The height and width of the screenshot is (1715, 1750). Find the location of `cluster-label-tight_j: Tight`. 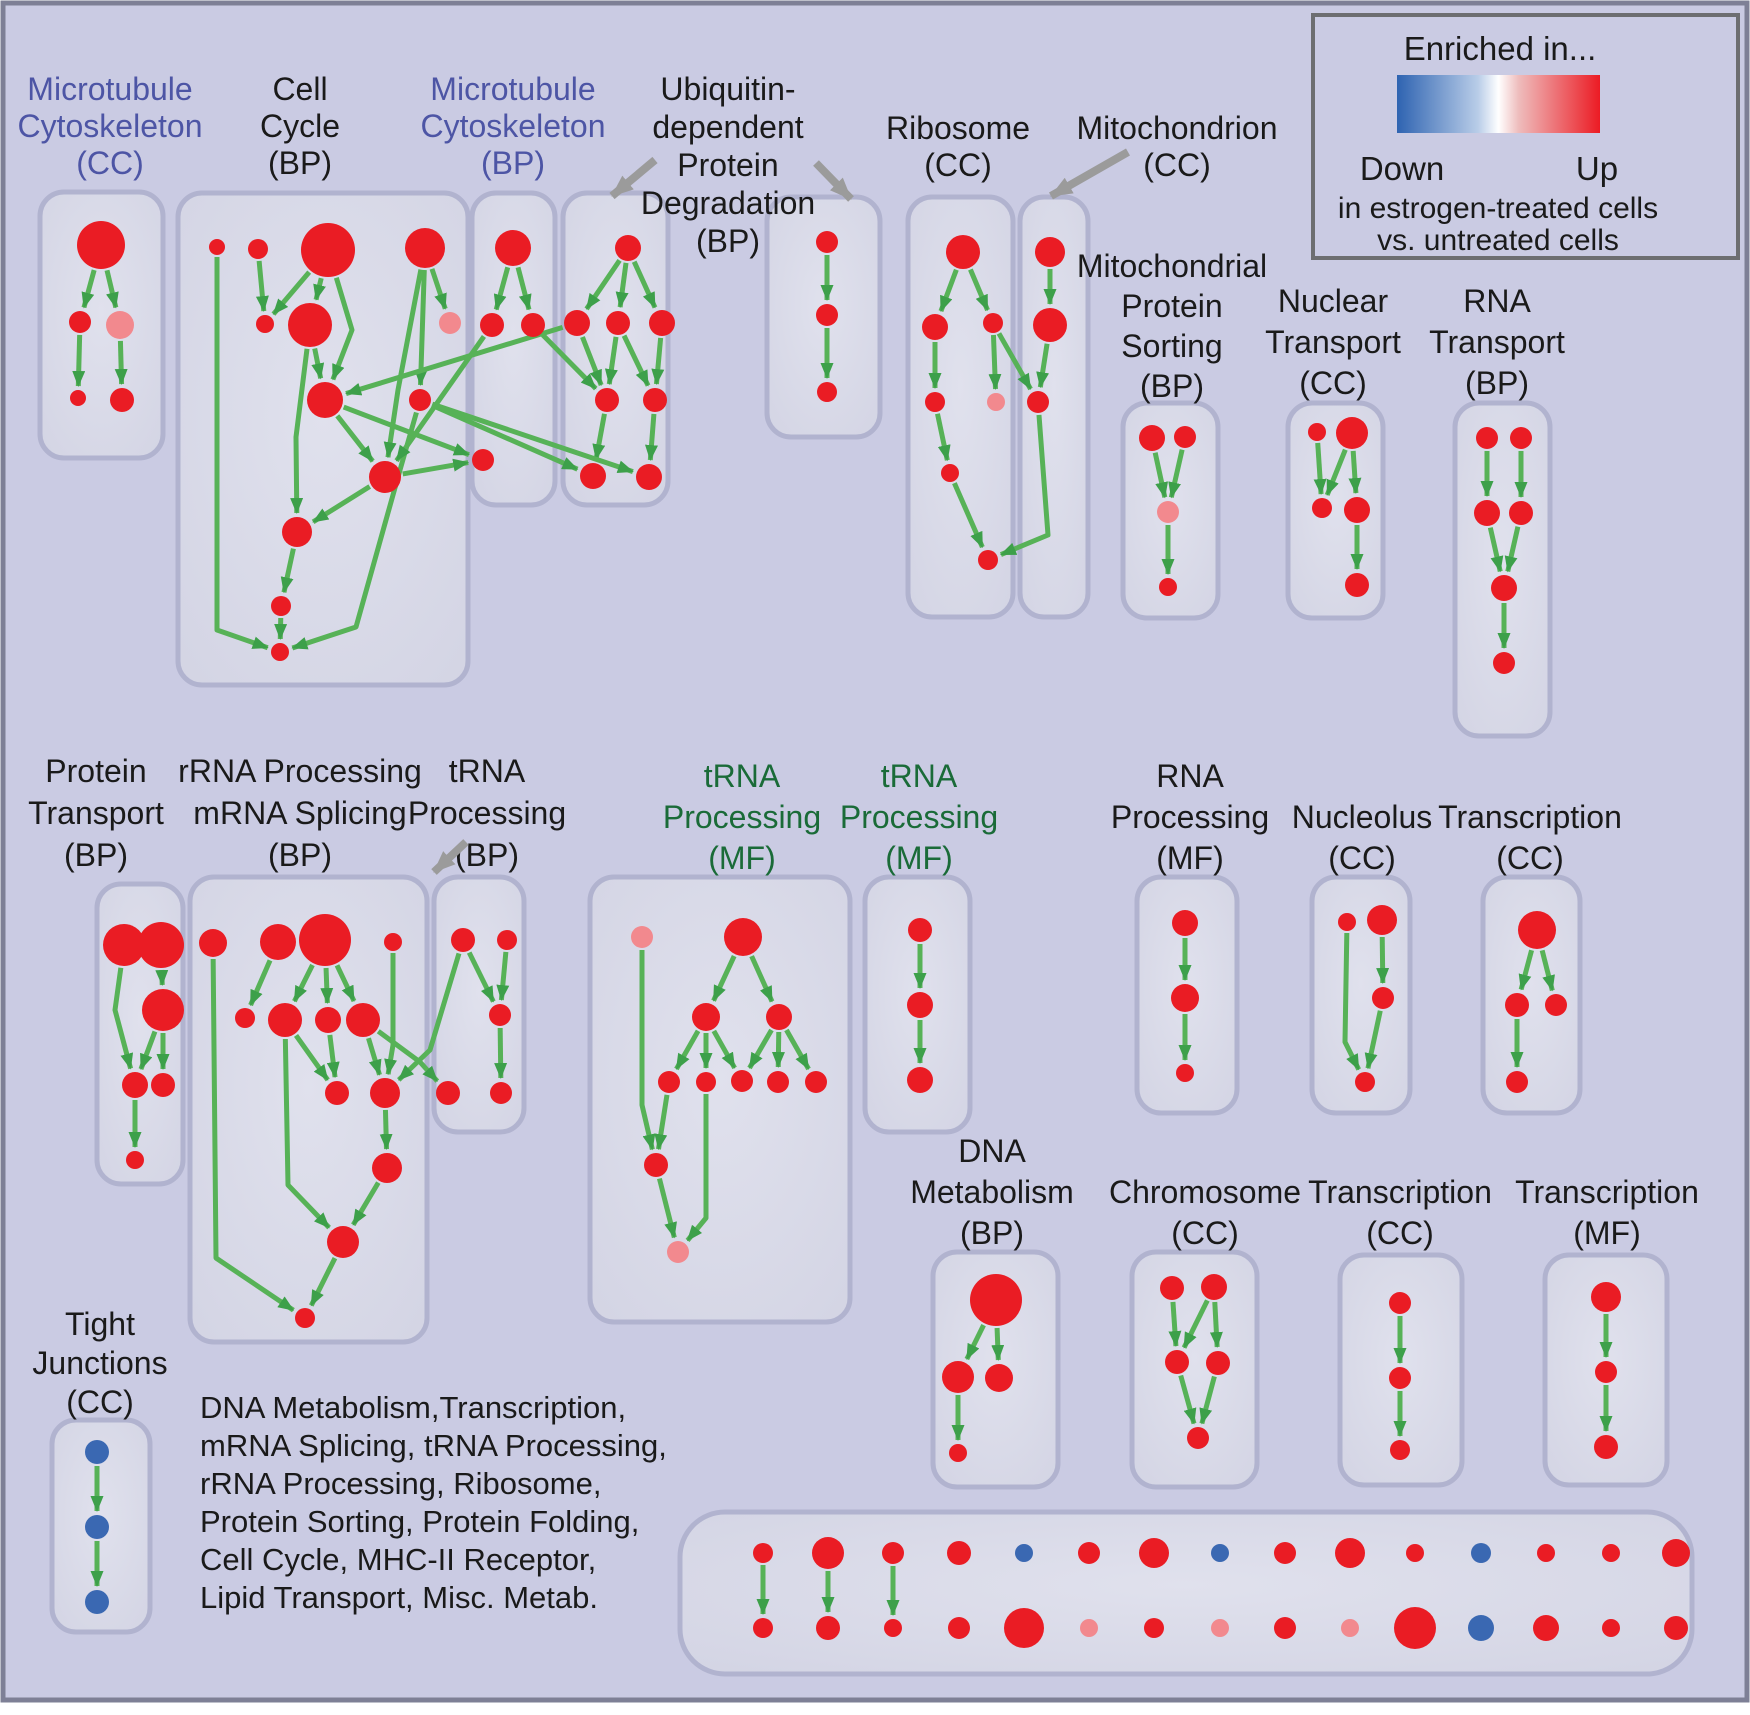

cluster-label-tight_j: Tight is located at coordinates (100, 1324).